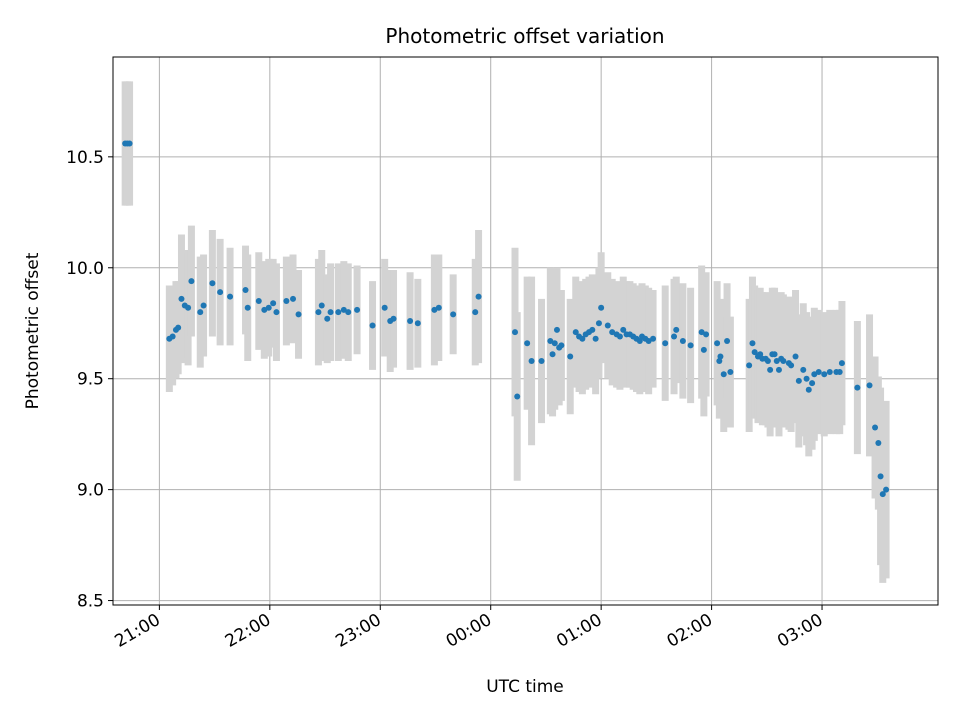  I want to click on x-tick-label: 00:00, so click(469, 631).